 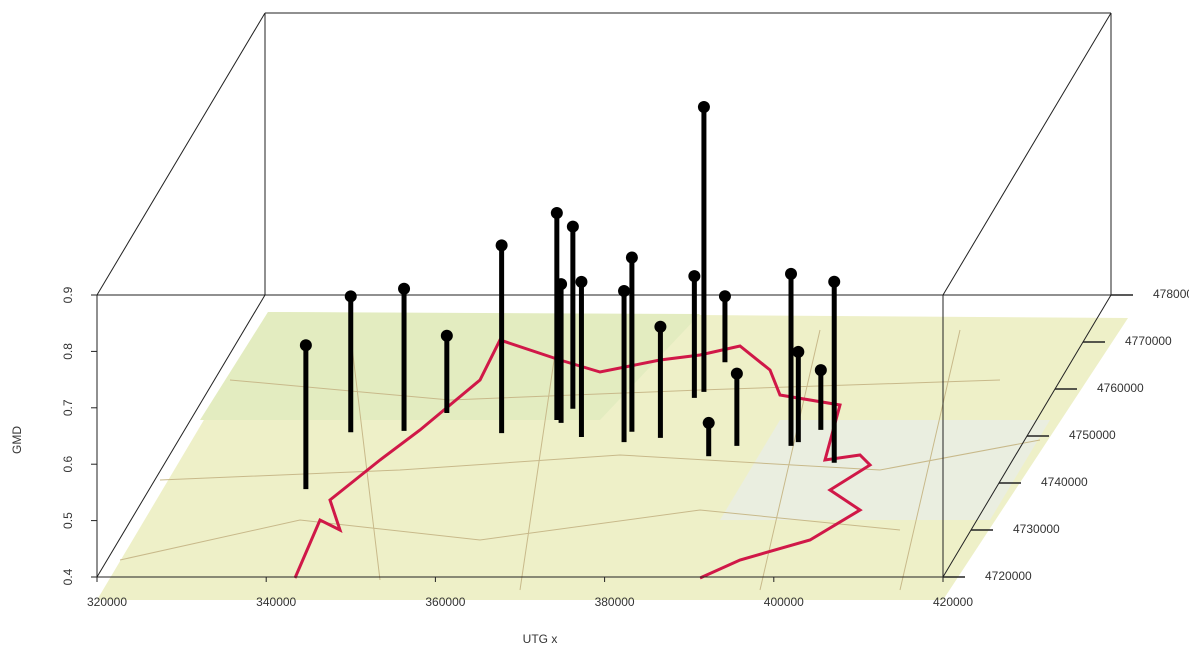 What do you see at coordinates (68, 294) in the screenshot?
I see `z-tick-label: 0.9` at bounding box center [68, 294].